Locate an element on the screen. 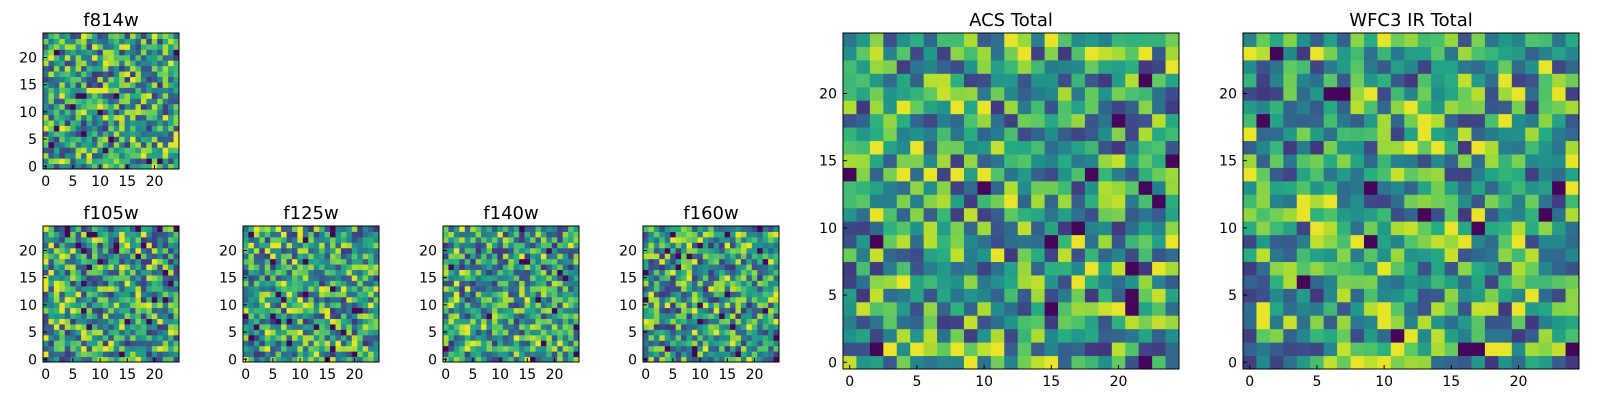 The height and width of the screenshot is (400, 1600). x-tick-label: 10 is located at coordinates (500, 375).